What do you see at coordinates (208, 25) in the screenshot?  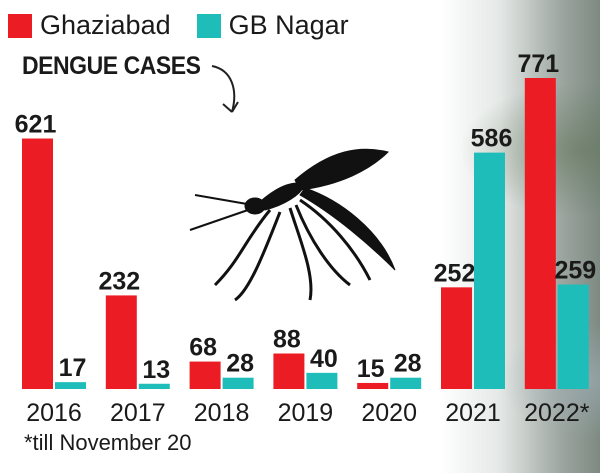 I see `legend-swatch-gb-nagar` at bounding box center [208, 25].